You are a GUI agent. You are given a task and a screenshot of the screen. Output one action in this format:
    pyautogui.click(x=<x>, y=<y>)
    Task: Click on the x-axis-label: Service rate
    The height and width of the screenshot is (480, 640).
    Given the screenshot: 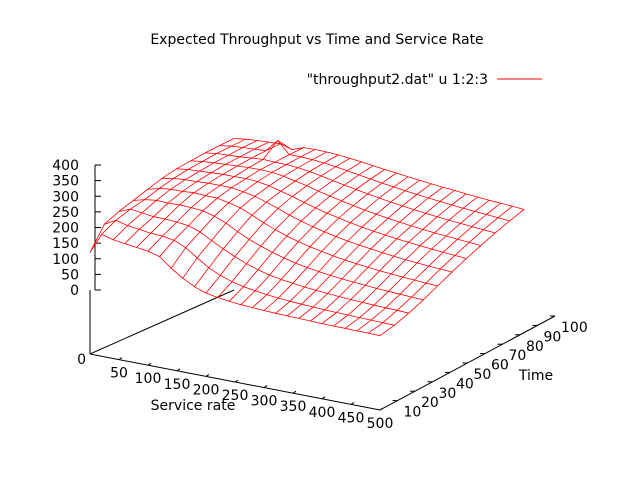 What is the action you would take?
    pyautogui.click(x=193, y=406)
    